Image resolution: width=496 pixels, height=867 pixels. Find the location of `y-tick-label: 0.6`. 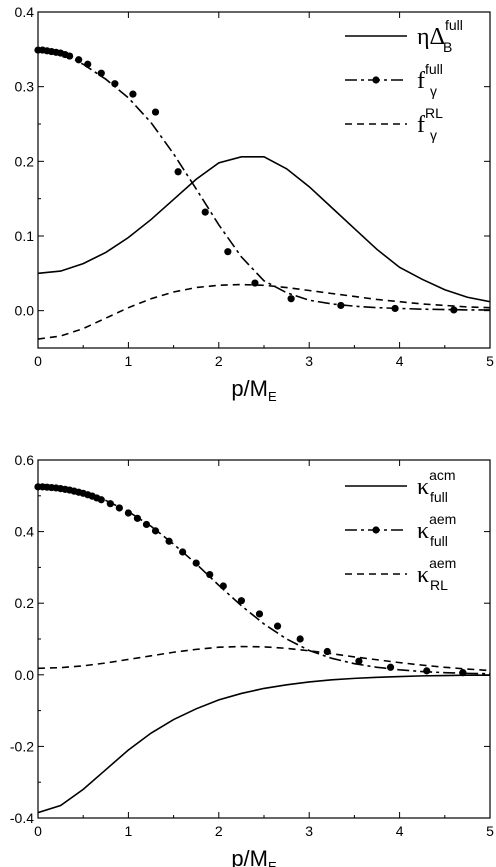

y-tick-label: 0.6 is located at coordinates (25, 460).